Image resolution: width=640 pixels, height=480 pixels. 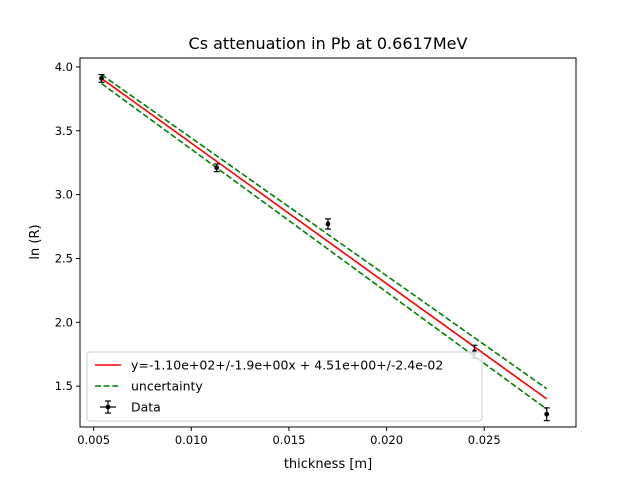 What do you see at coordinates (386, 440) in the screenshot?
I see `x-tick-label: 0.020` at bounding box center [386, 440].